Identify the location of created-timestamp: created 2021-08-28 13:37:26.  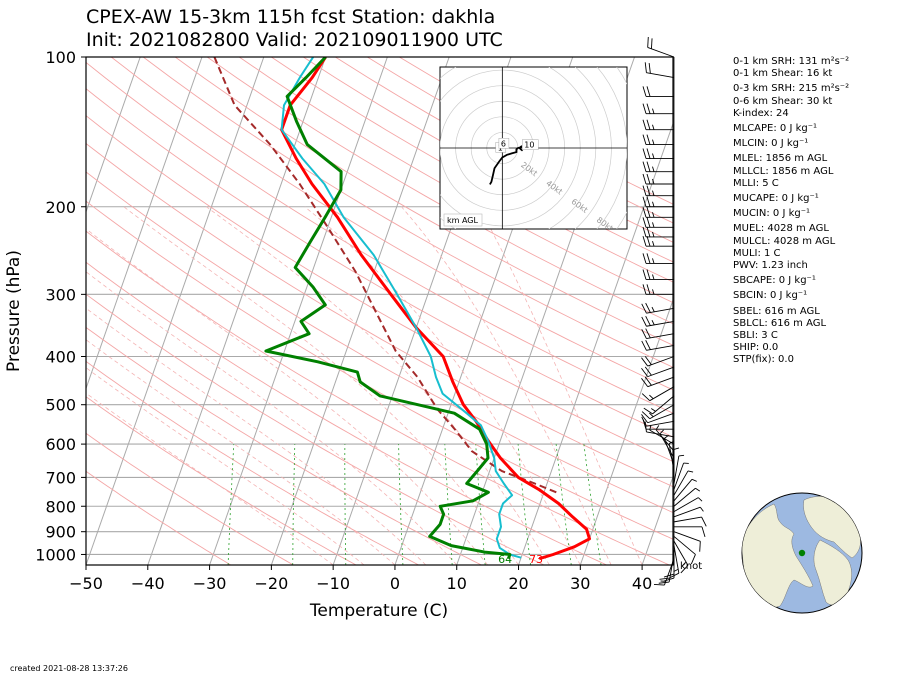
(69, 668).